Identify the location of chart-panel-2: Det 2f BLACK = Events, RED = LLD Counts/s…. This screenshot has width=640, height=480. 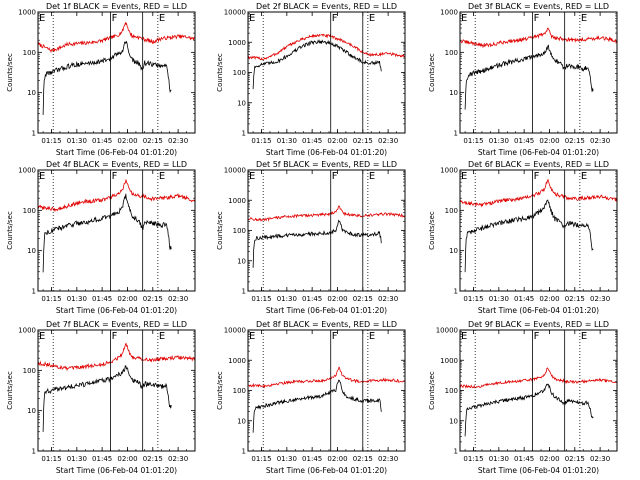
(311, 79).